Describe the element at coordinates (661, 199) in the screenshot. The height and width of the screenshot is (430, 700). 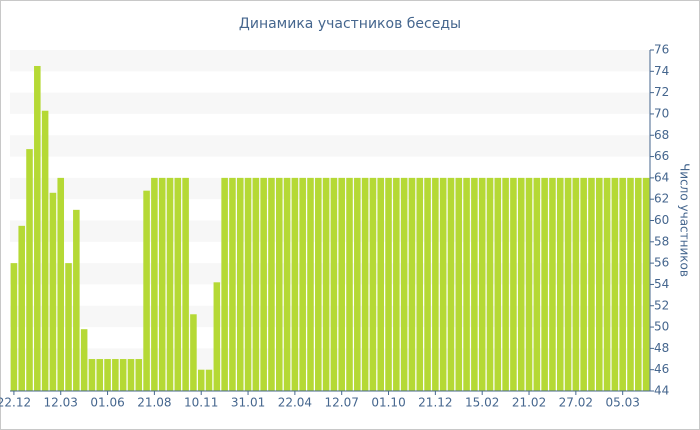
I see `y-tick-label: 62` at that location.